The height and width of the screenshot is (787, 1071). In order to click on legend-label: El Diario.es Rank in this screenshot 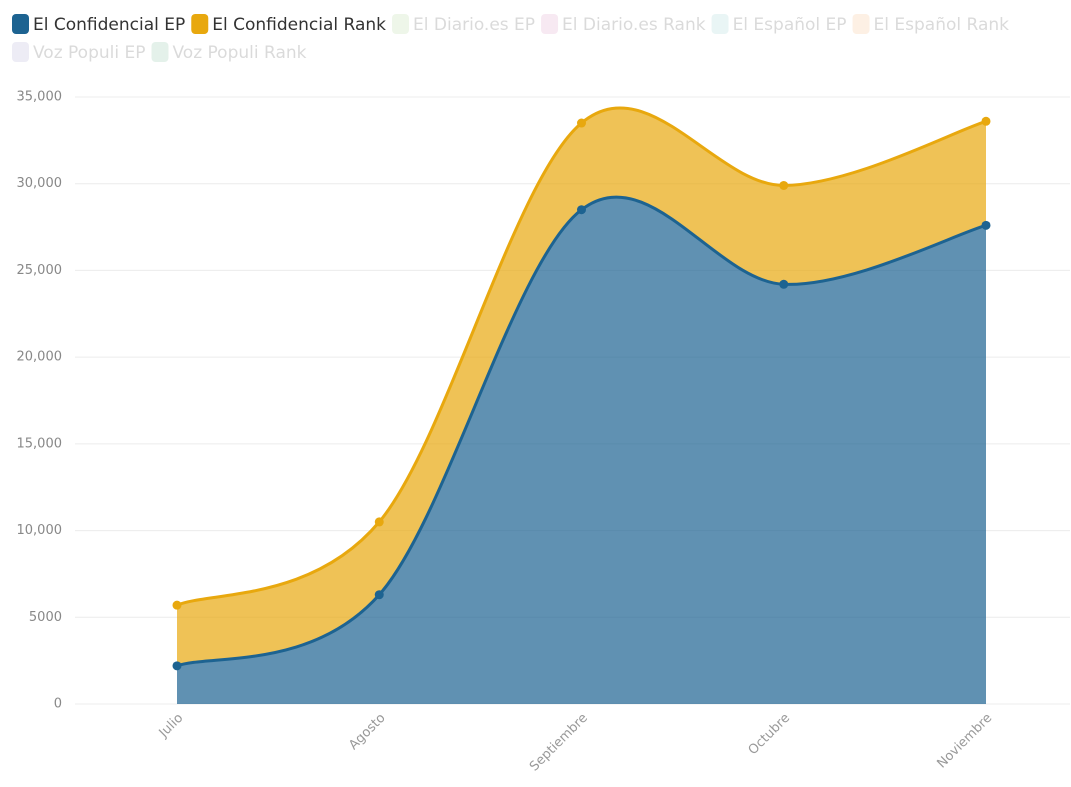, I will do `click(634, 25)`.